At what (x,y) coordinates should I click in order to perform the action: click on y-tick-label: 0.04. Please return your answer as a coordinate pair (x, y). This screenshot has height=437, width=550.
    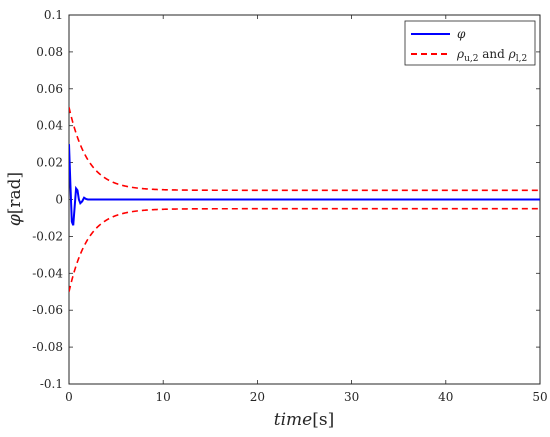
    Looking at the image, I should click on (49, 126).